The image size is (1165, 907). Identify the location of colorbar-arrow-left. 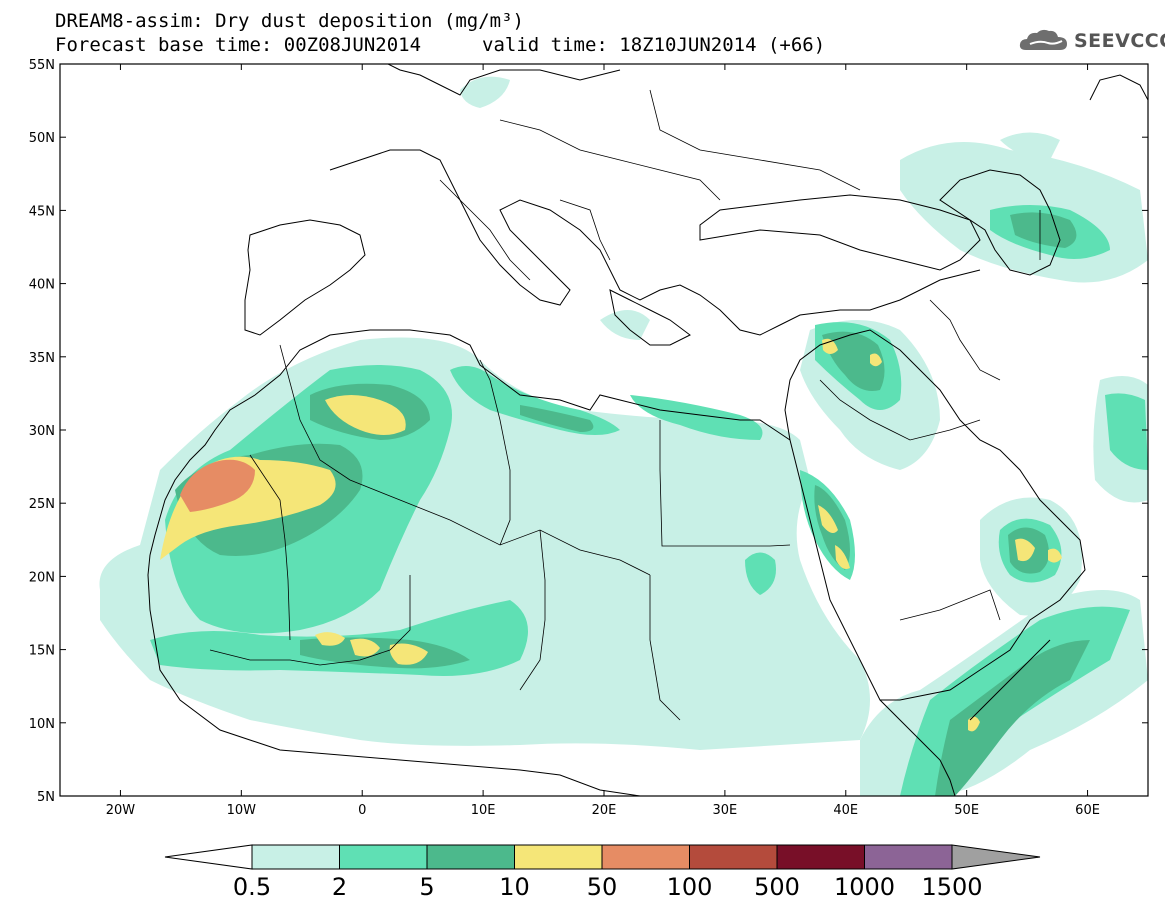
(208, 857).